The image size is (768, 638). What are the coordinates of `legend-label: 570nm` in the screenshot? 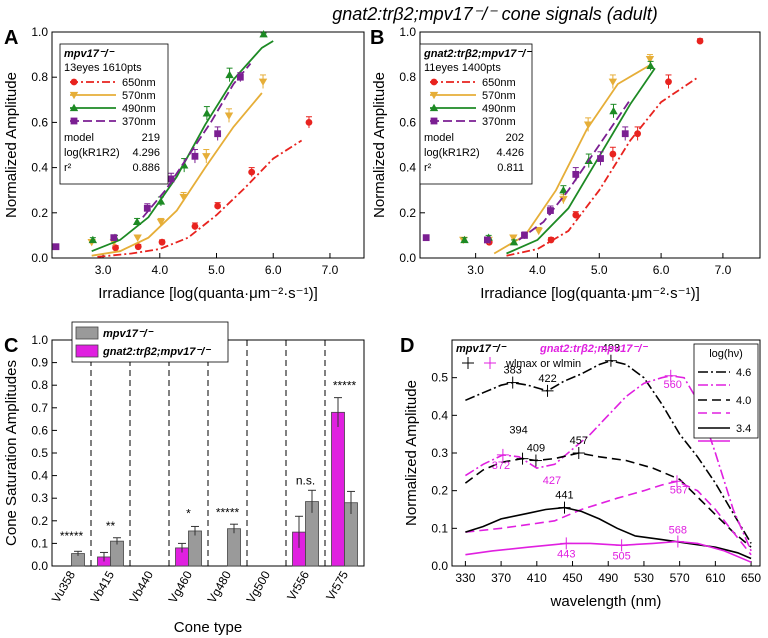 It's located at (139, 96).